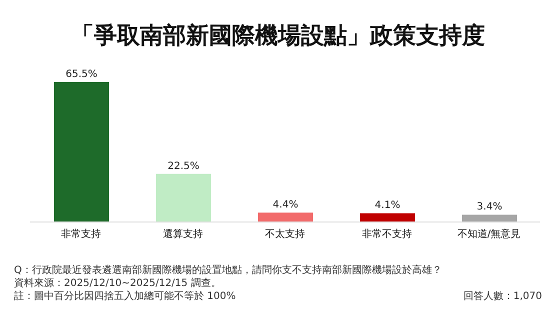 The width and height of the screenshot is (556, 312). Describe the element at coordinates (489, 207) in the screenshot. I see `data-label: 3.4%` at that location.